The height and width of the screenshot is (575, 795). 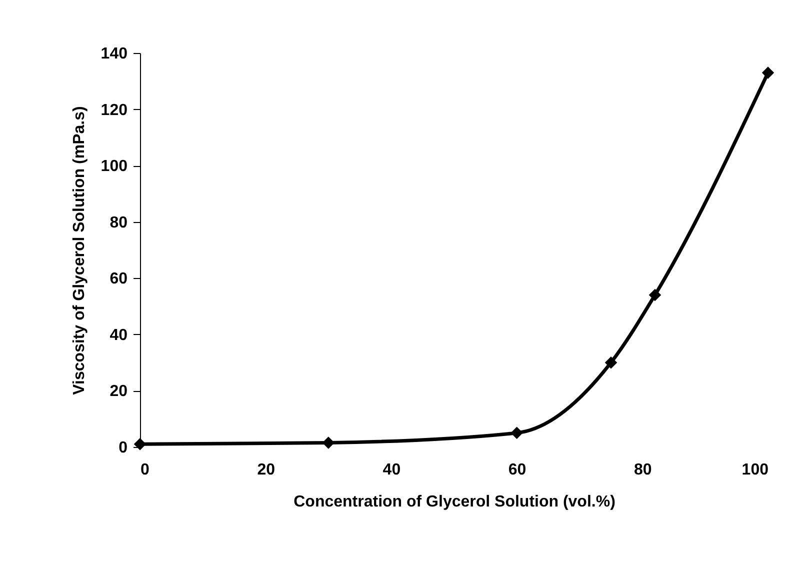 What do you see at coordinates (455, 502) in the screenshot?
I see `x-axis-title: Concentration of Glycerol Solution (vol.%)` at bounding box center [455, 502].